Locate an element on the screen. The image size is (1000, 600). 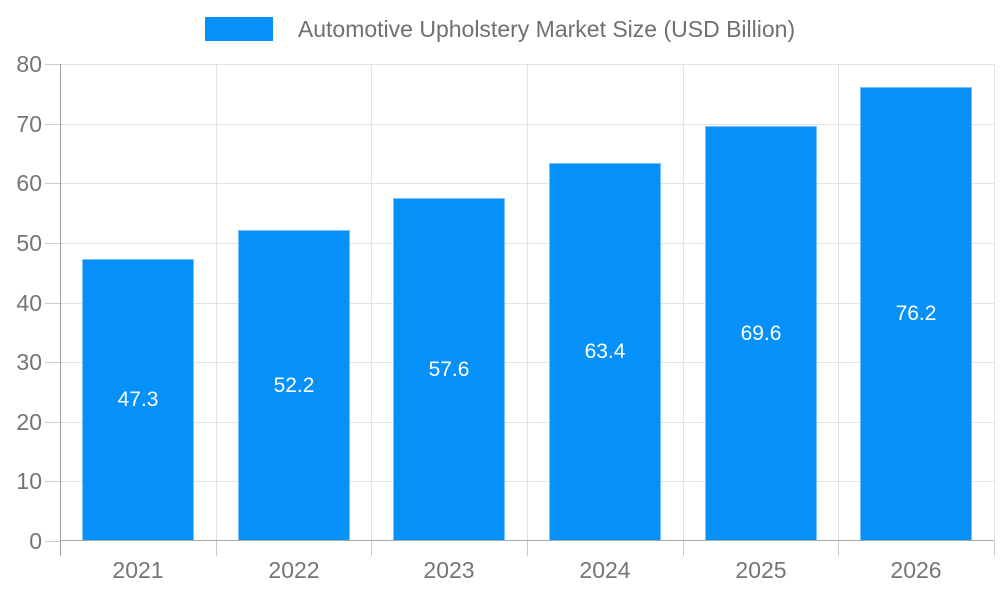
x-axis-label: 2025 is located at coordinates (761, 570).